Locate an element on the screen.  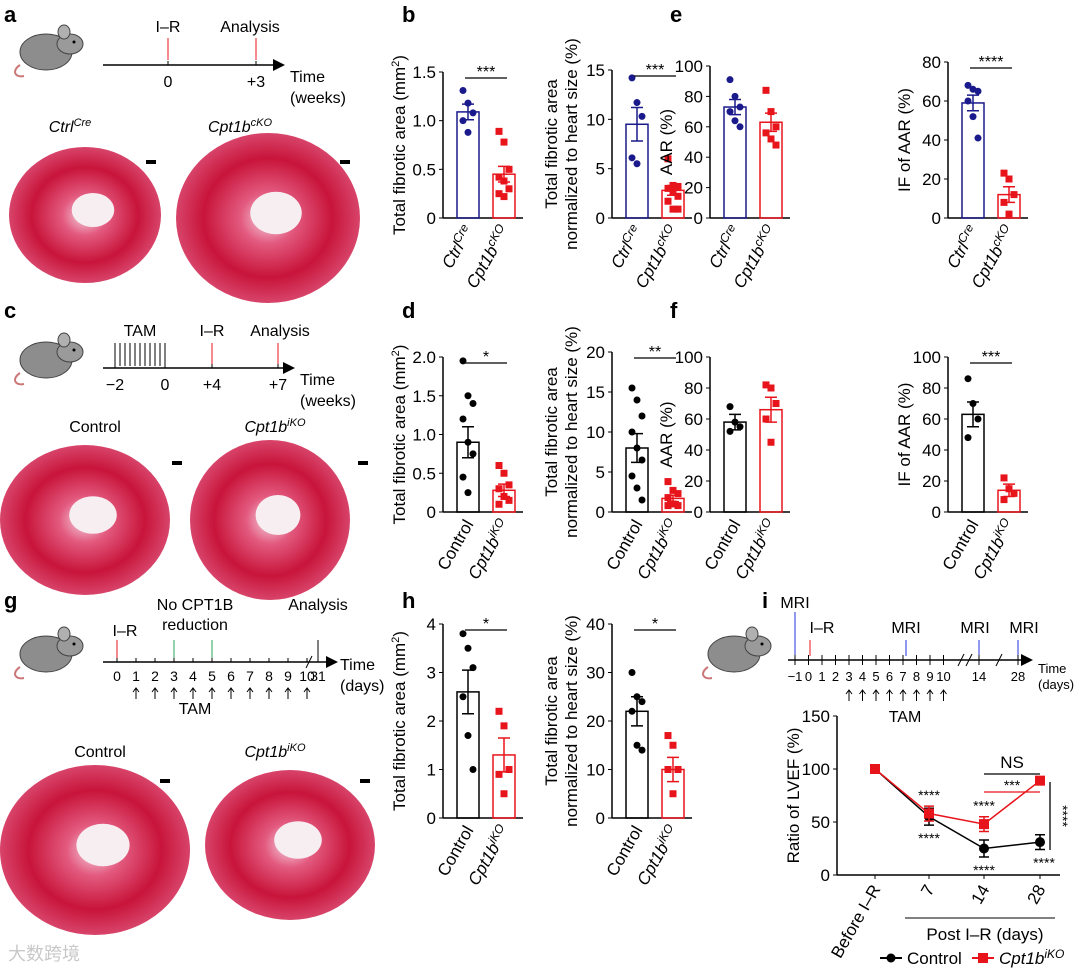
legend-label: Cpt1biKO is located at coordinates (1031, 957).